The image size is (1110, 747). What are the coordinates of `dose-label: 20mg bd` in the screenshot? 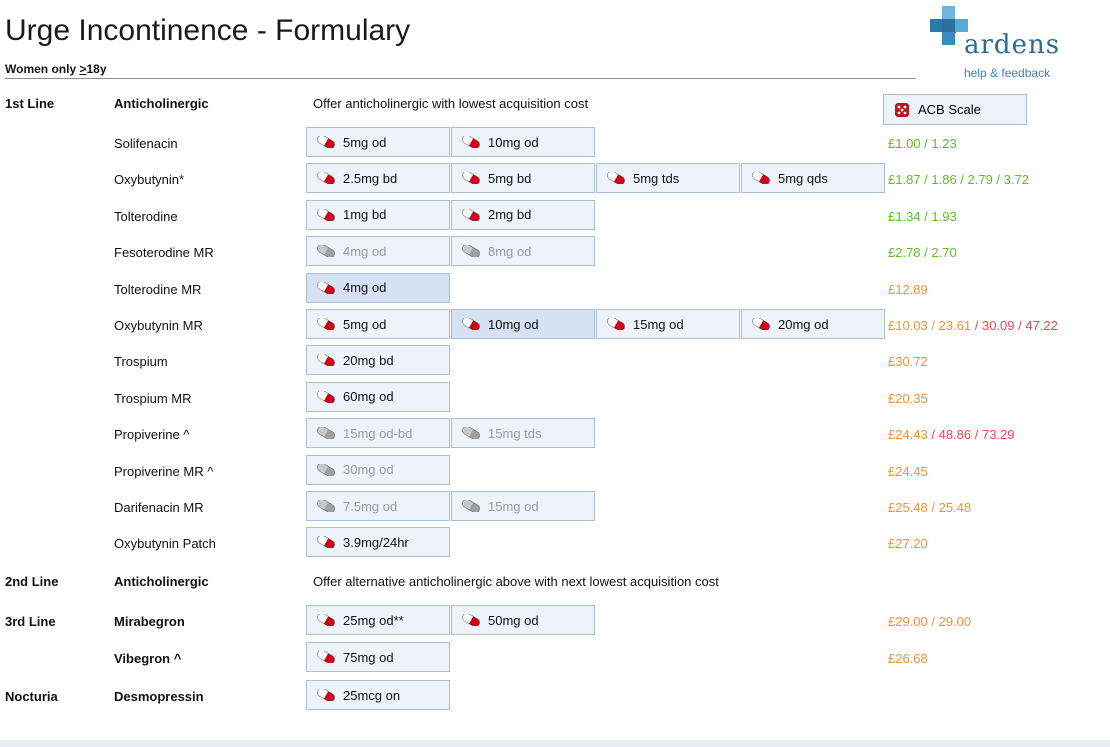 It's located at (368, 360).